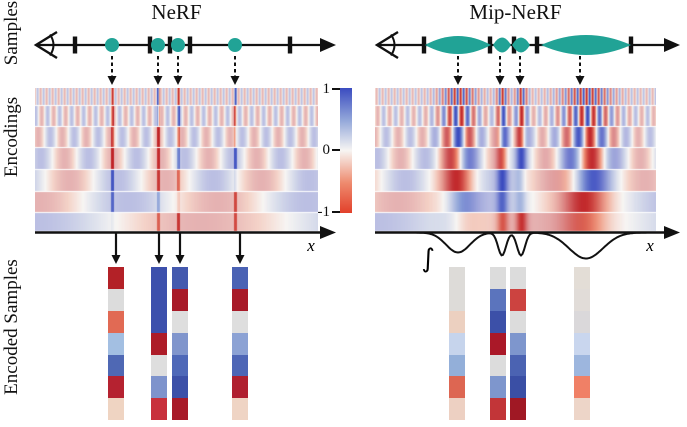 The width and height of the screenshot is (687, 427). What do you see at coordinates (176, 160) in the screenshot?
I see `nerf-encodings-heatmap` at bounding box center [176, 160].